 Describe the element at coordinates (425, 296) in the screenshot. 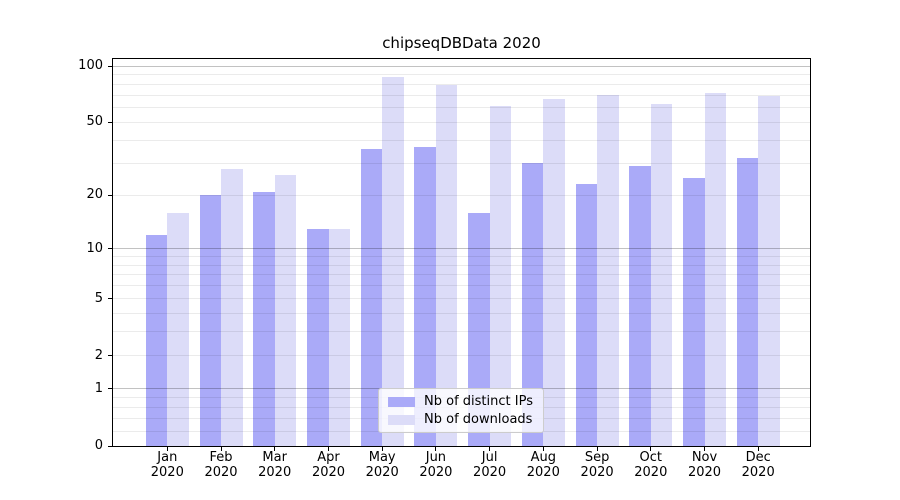

I see `bar-ips-jun` at that location.